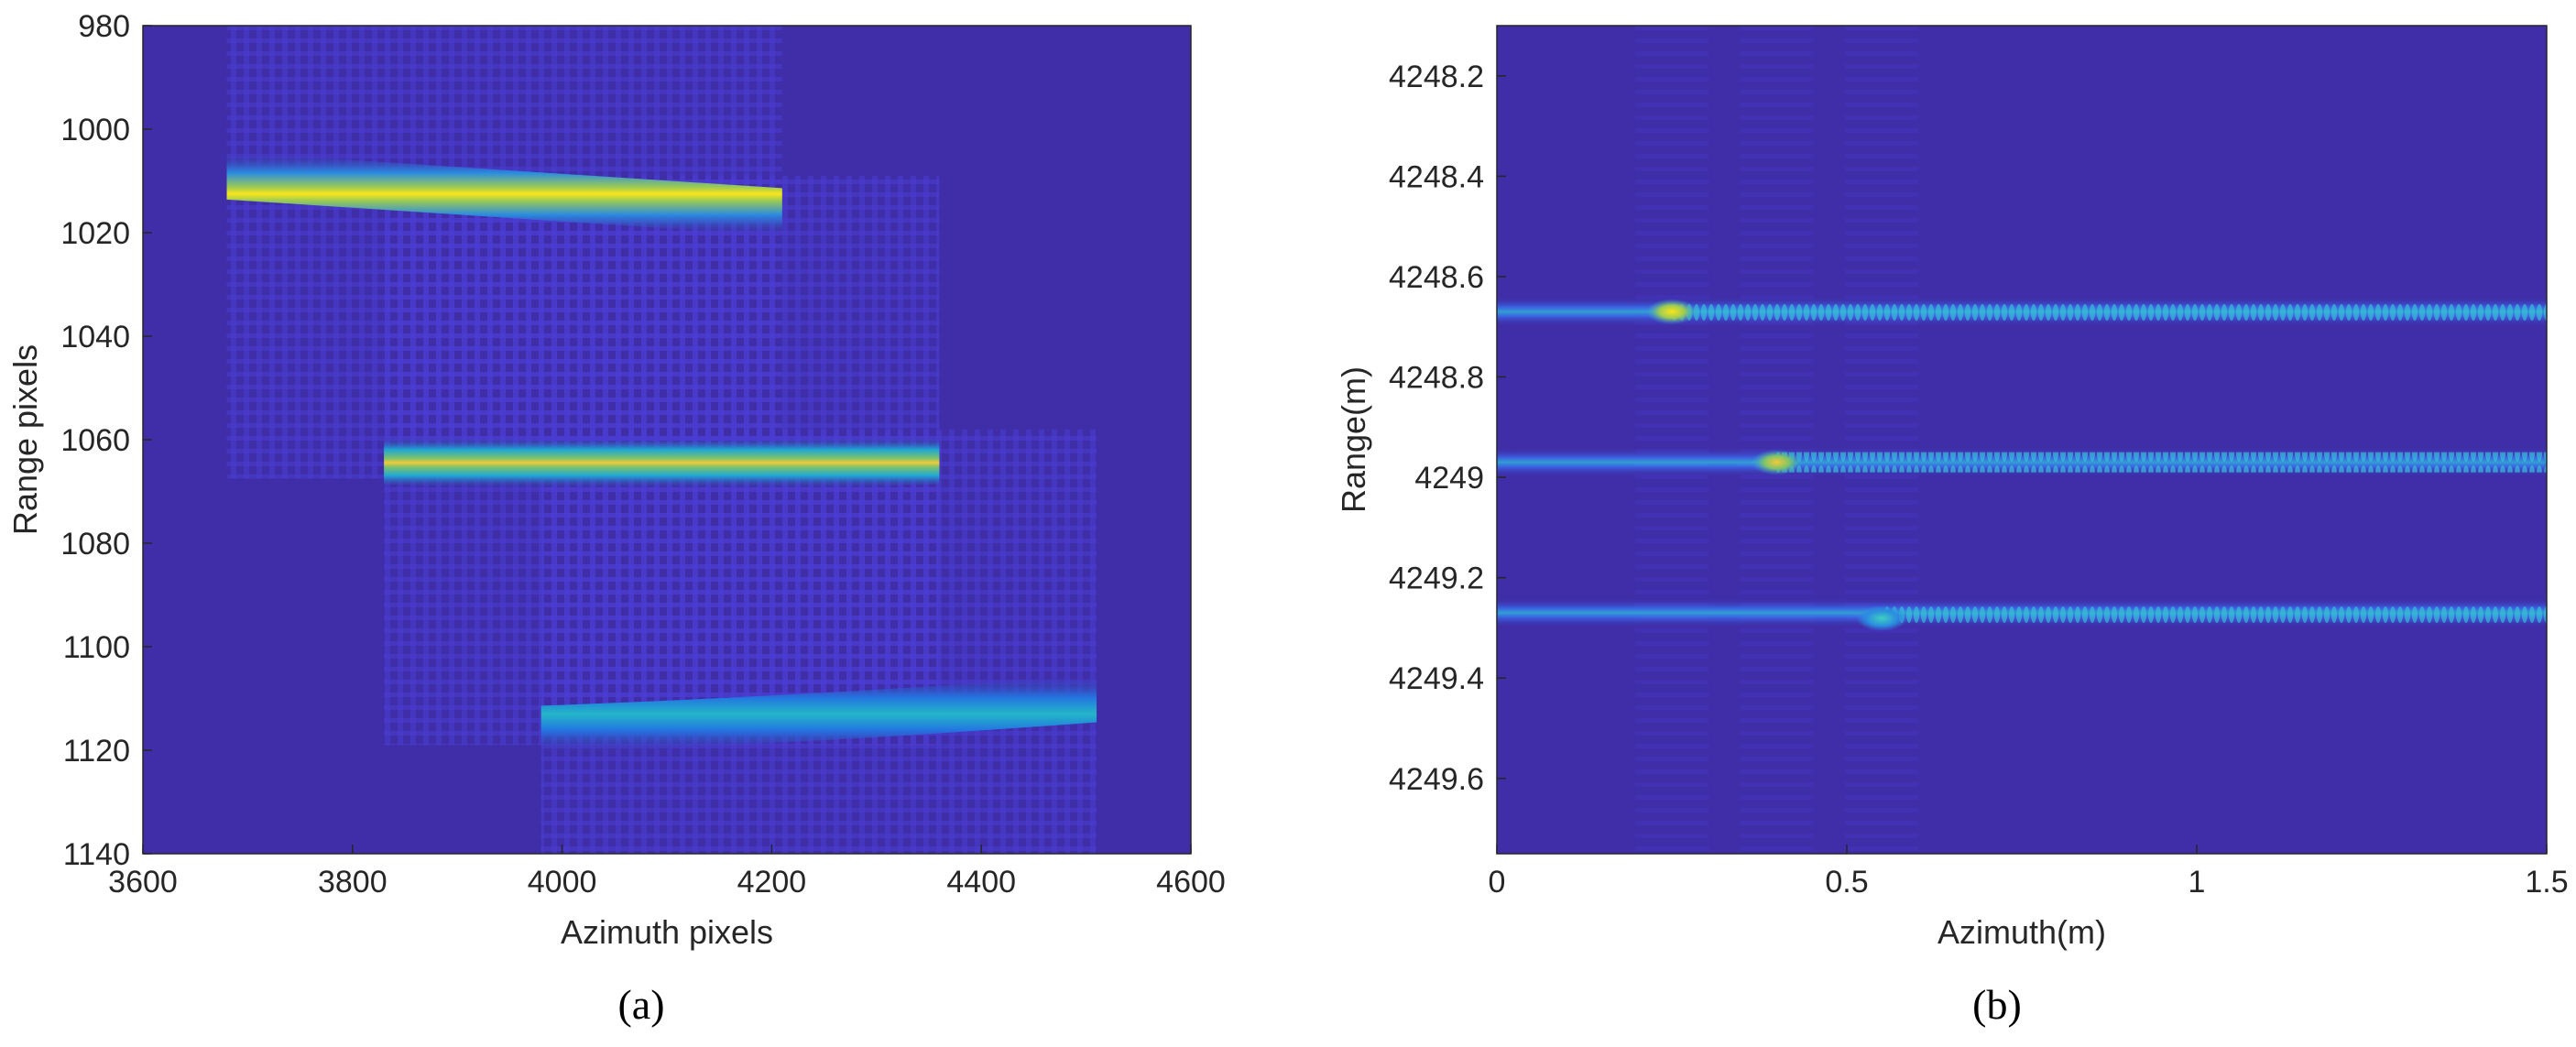  I want to click on y-tick-label: 4249.6, so click(1437, 780).